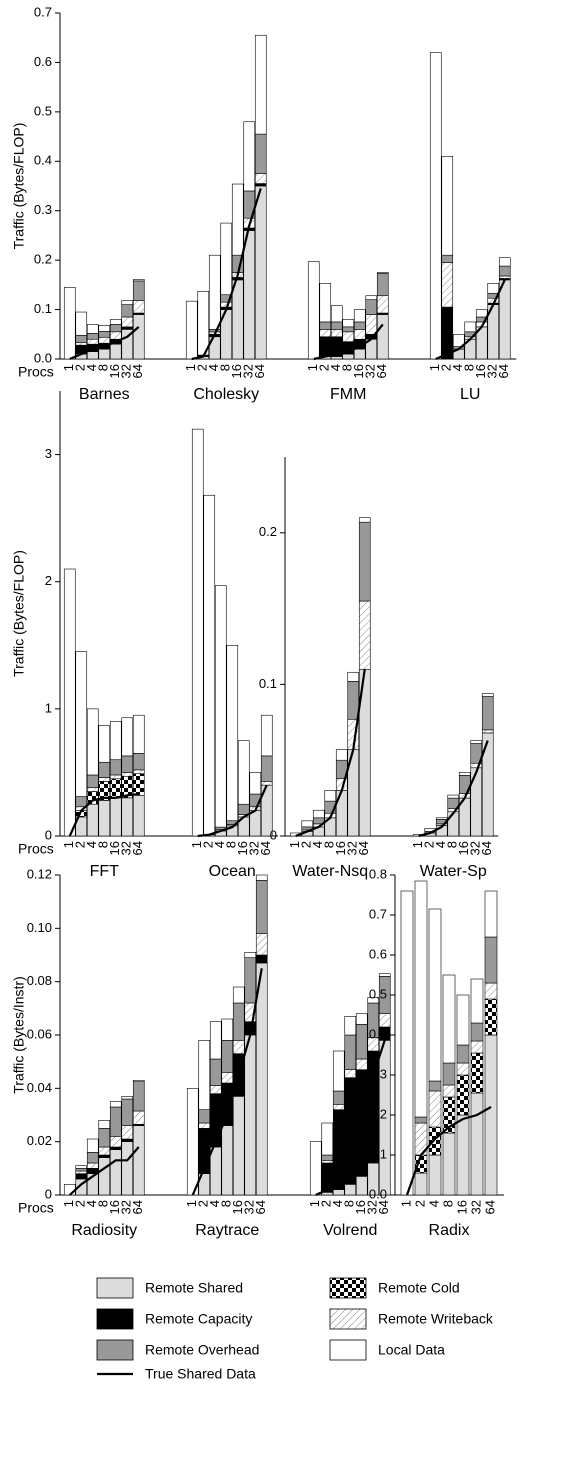 Image resolution: width=561 pixels, height=1468 pixels. I want to click on y-tick-label: 0.5, so click(378, 993).